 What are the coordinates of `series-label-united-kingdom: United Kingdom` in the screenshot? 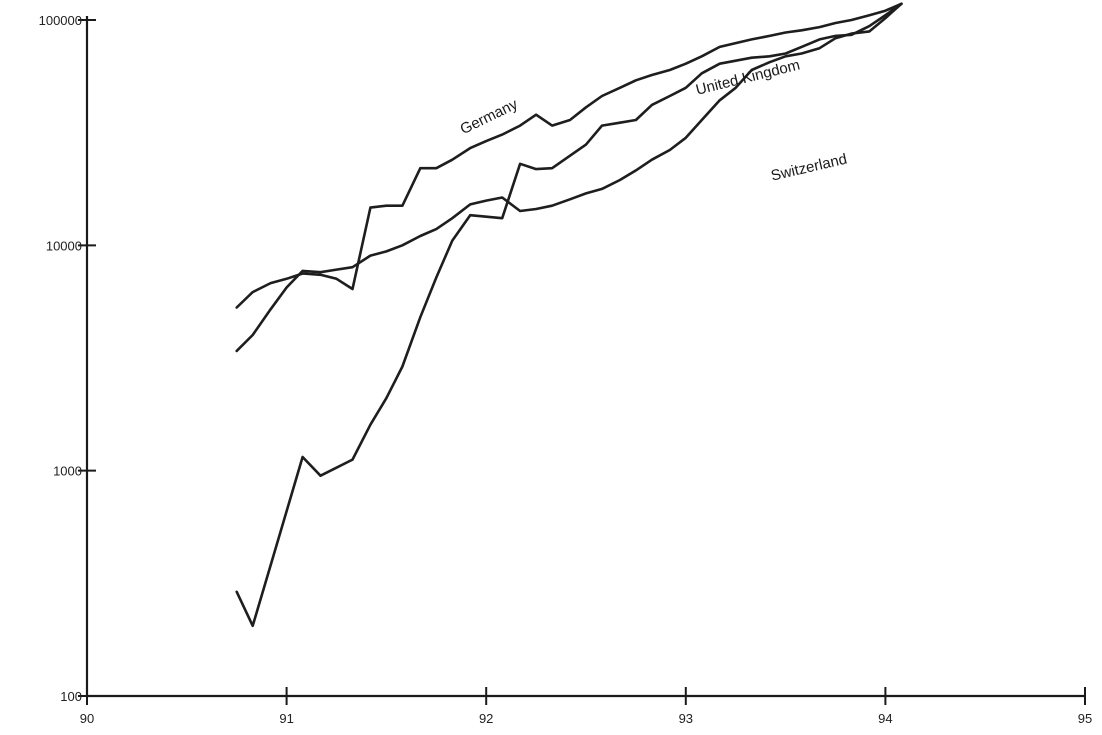 It's located at (748, 77).